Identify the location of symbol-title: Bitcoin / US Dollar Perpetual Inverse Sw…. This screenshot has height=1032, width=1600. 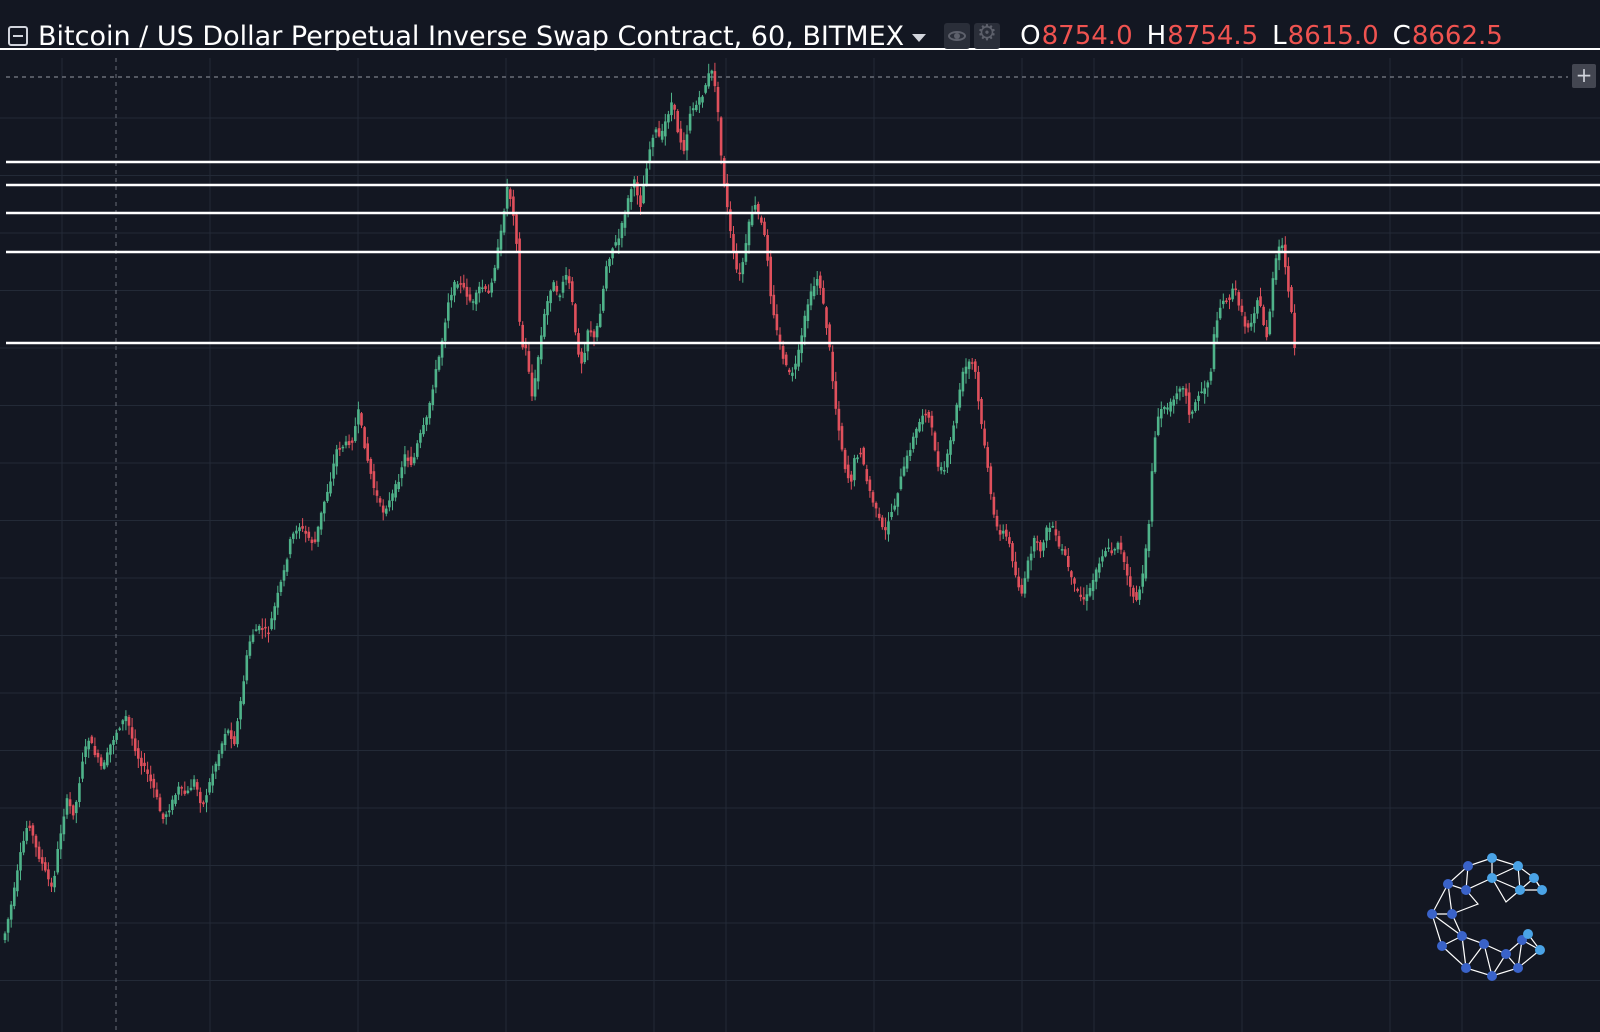
(471, 36).